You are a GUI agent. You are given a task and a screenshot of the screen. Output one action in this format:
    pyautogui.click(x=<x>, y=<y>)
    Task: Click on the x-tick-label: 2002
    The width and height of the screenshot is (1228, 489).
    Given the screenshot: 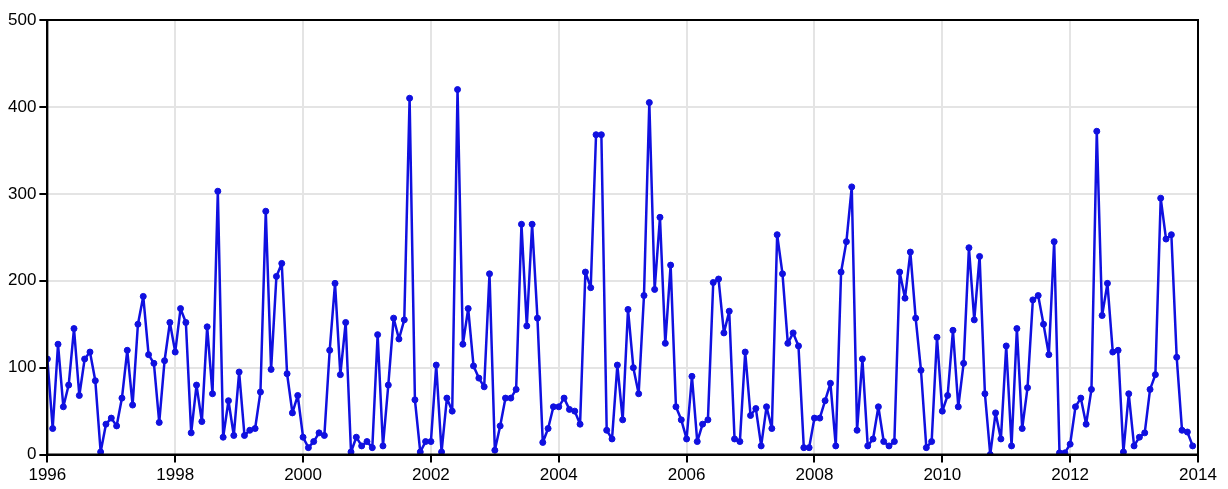 What is the action you would take?
    pyautogui.click(x=431, y=475)
    